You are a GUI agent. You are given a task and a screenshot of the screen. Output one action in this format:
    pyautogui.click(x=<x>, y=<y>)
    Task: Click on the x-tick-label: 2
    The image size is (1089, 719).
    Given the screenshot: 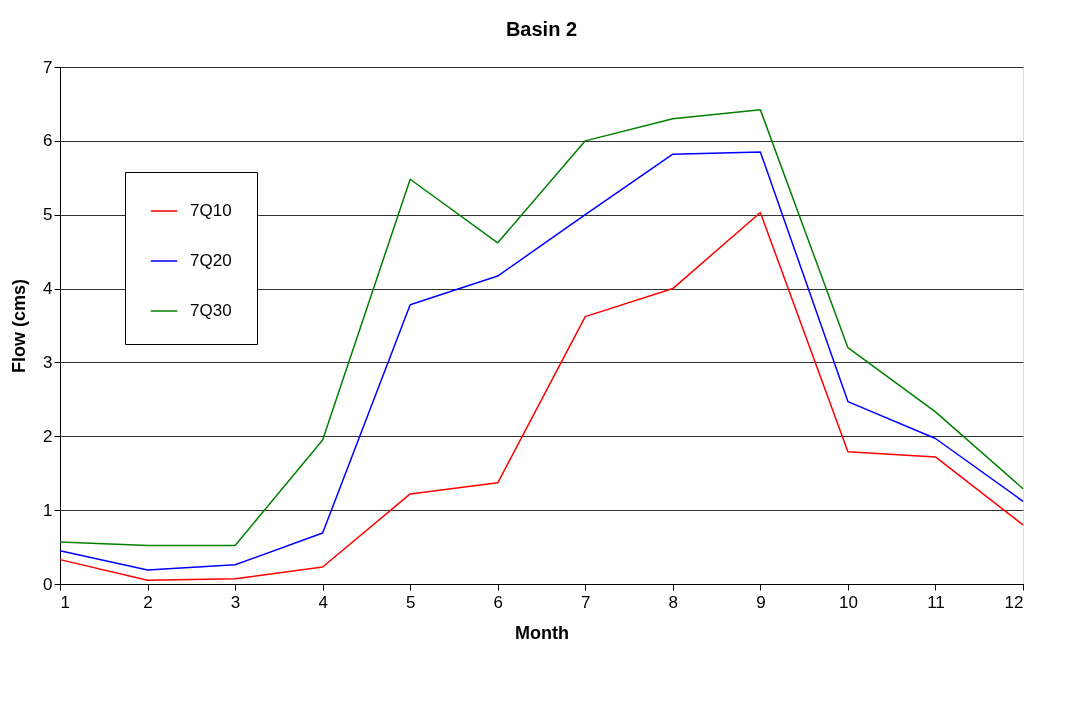 What is the action you would take?
    pyautogui.click(x=148, y=602)
    